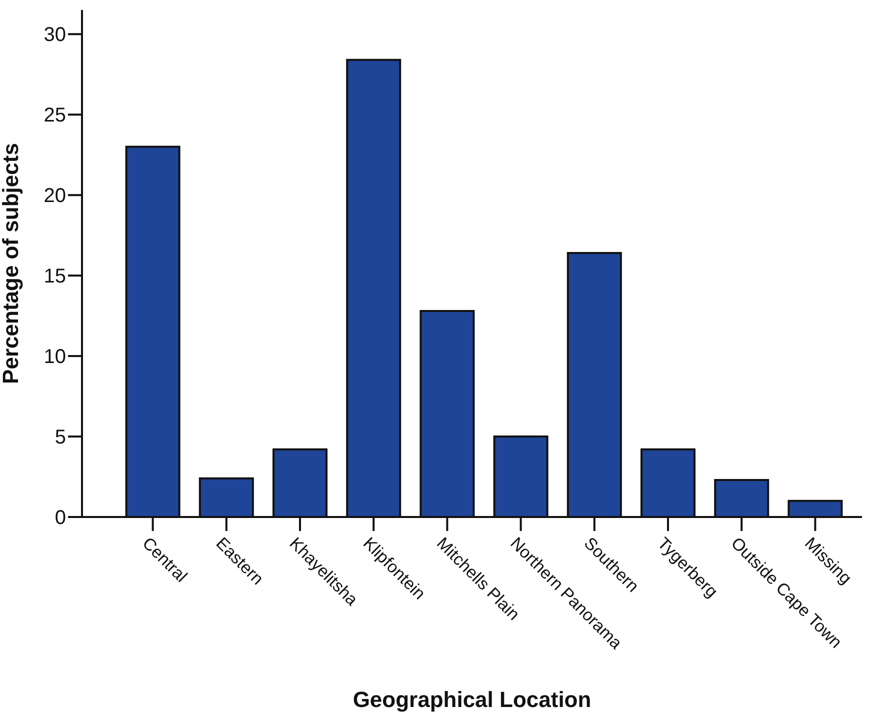  What do you see at coordinates (55, 277) in the screenshot?
I see `y-tick-label: 15` at bounding box center [55, 277].